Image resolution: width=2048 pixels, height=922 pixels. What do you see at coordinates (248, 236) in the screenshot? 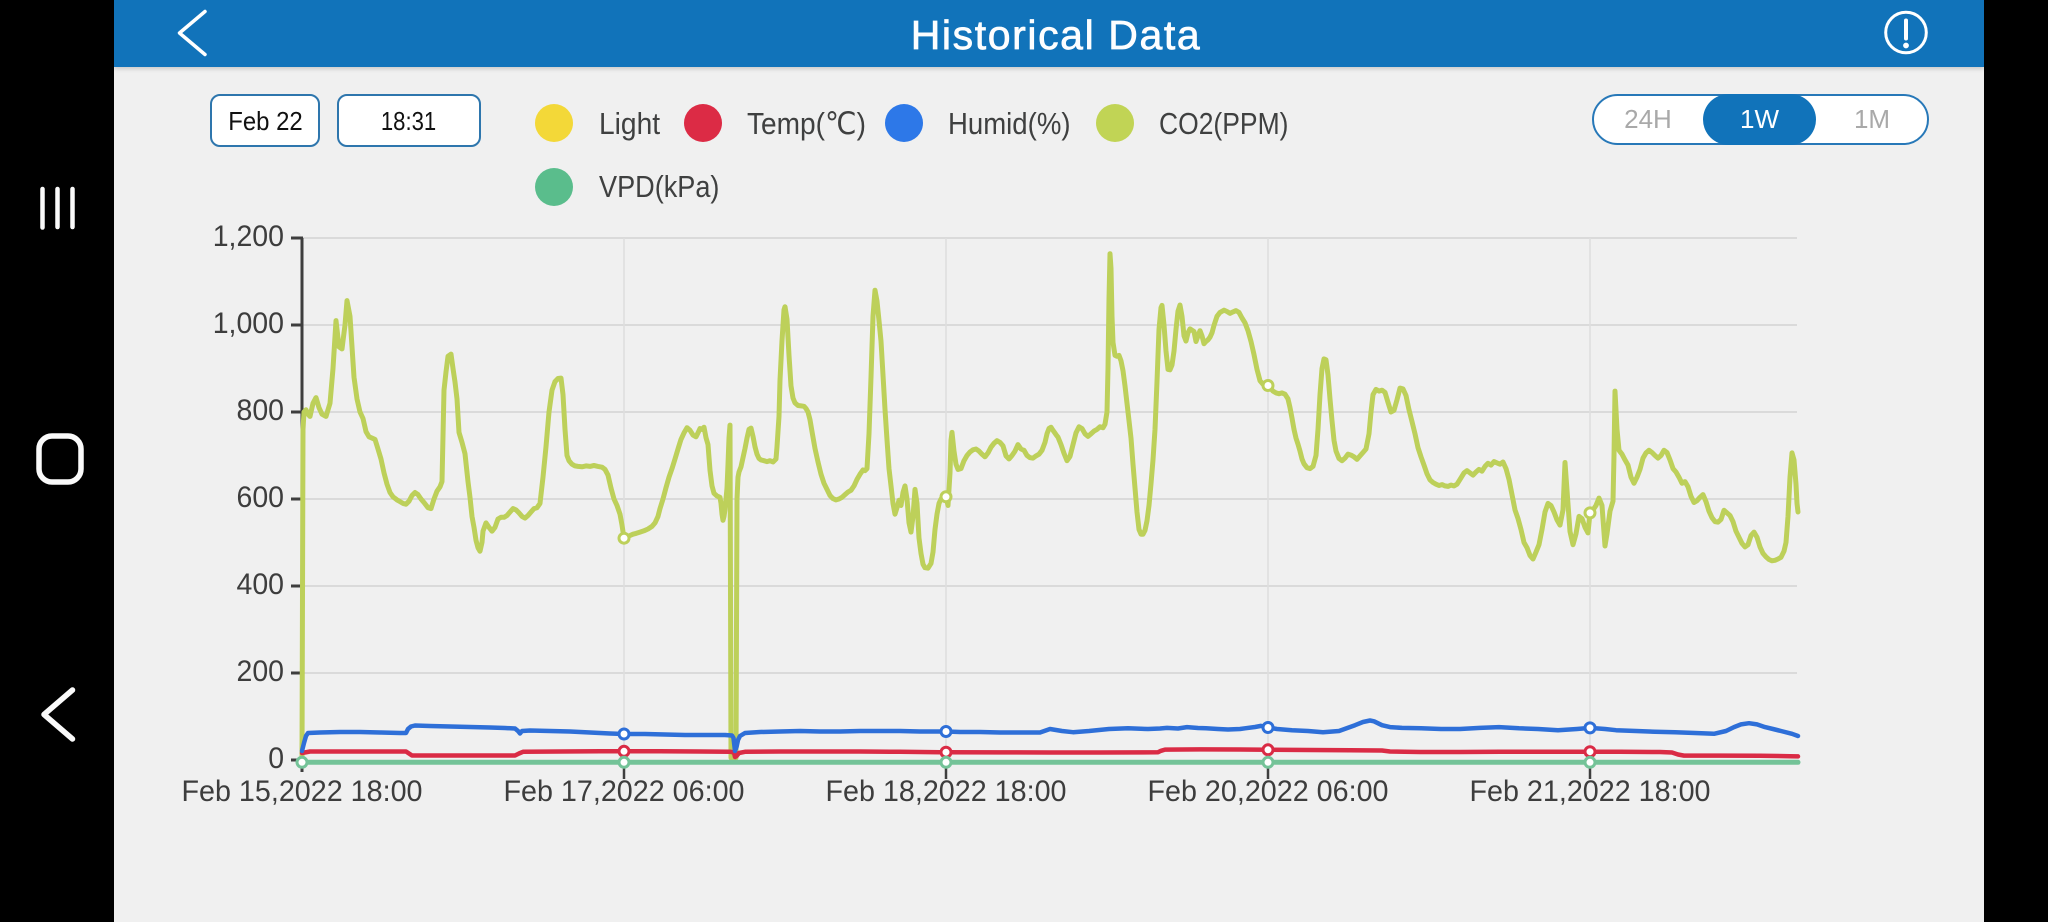
I see `svg-text: 1,200` at bounding box center [248, 236].